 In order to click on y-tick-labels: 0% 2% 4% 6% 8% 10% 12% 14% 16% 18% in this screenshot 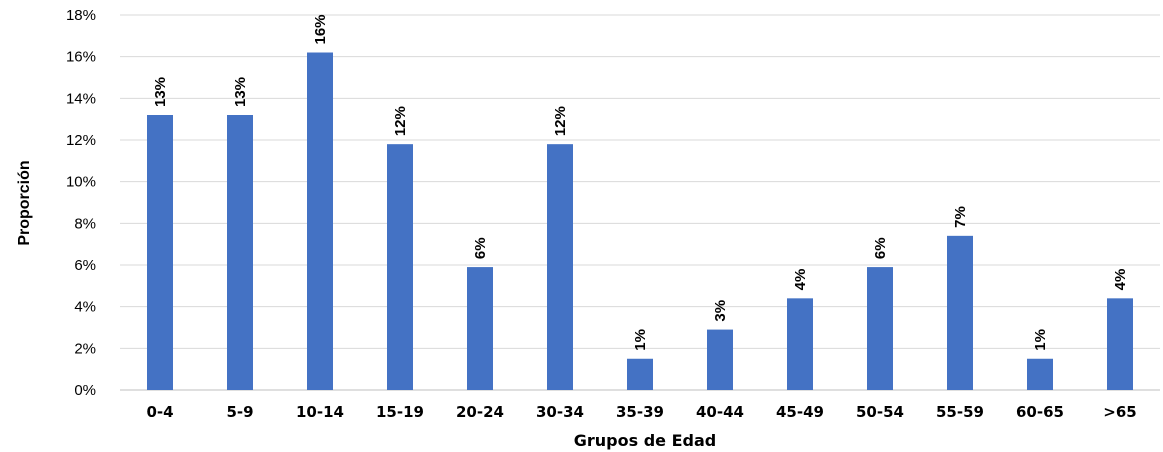, I will do `click(81, 203)`.